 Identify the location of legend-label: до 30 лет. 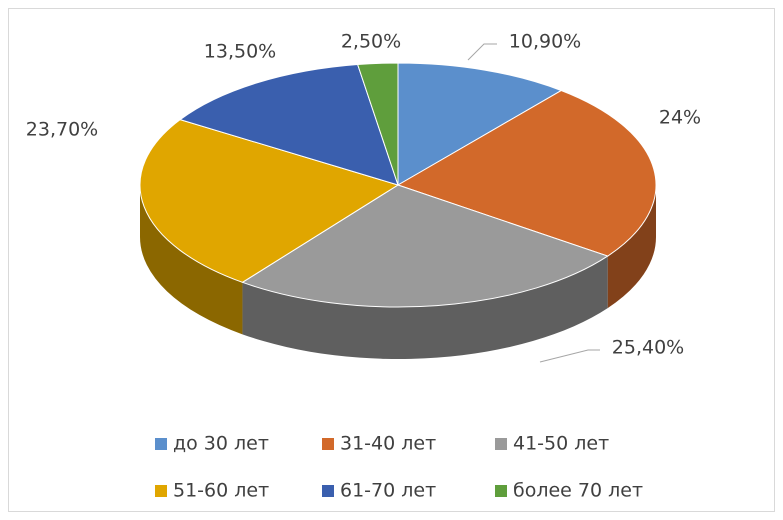
(221, 444).